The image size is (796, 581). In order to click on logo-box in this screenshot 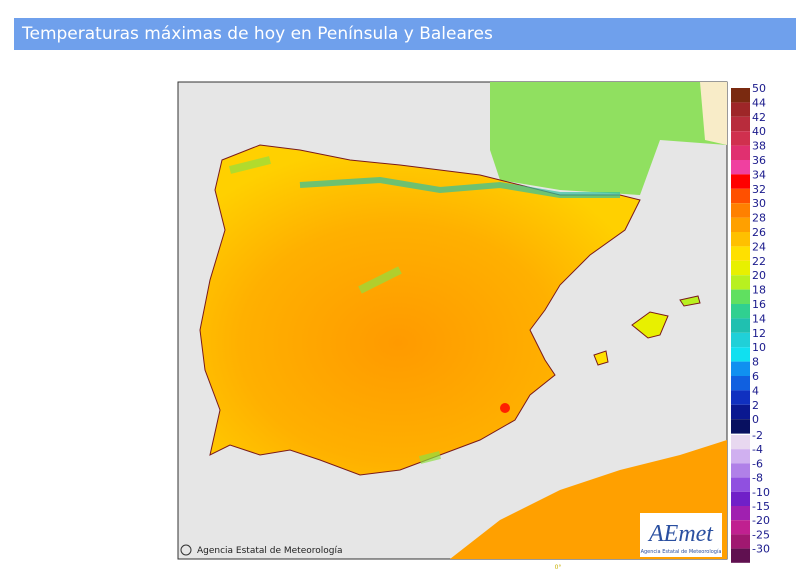, I will do `click(681, 535)`.